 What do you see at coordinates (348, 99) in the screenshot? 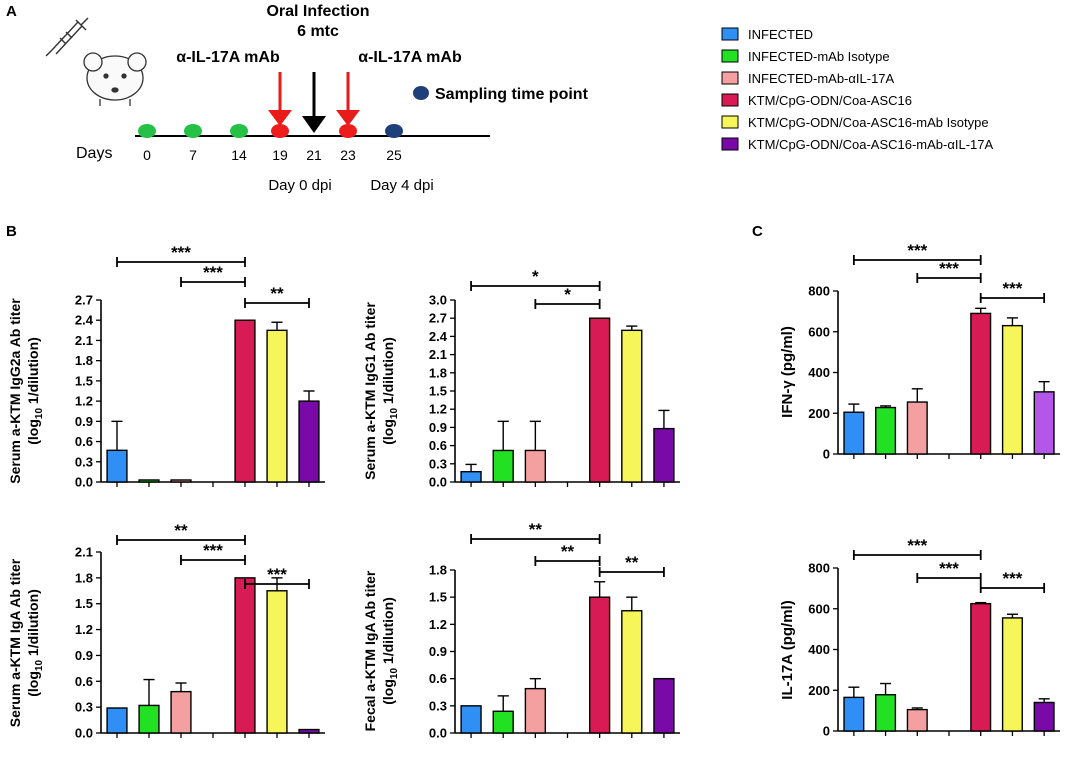
I see `mab-arrow-day23` at bounding box center [348, 99].